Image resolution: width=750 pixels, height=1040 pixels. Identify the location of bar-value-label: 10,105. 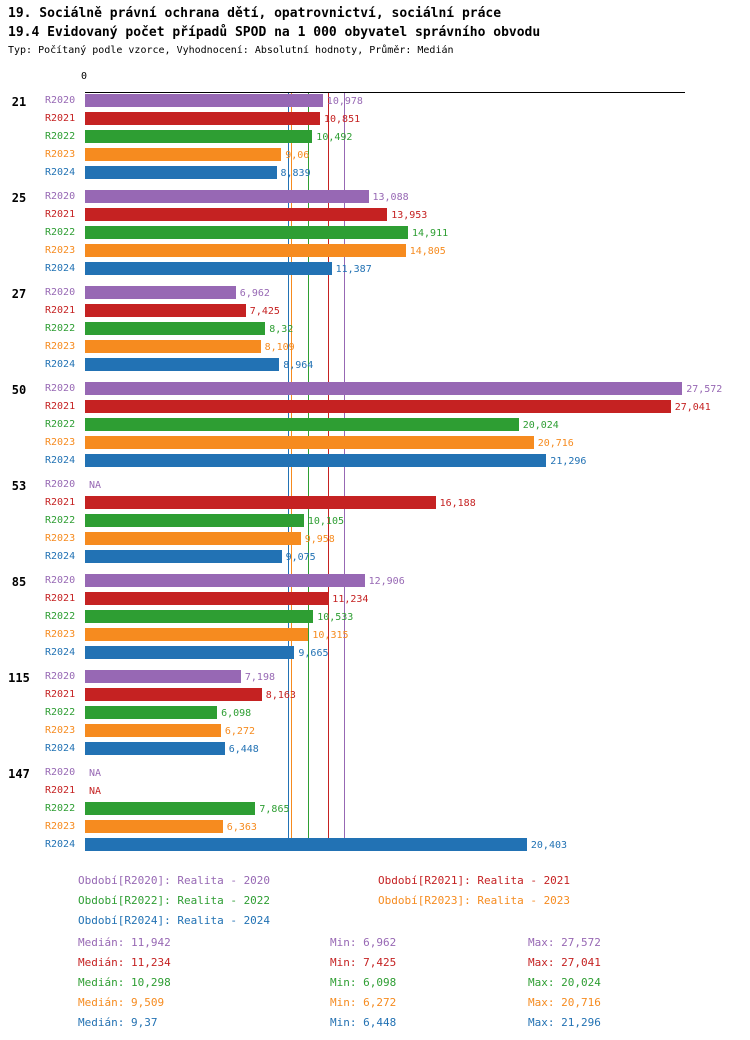
(326, 521).